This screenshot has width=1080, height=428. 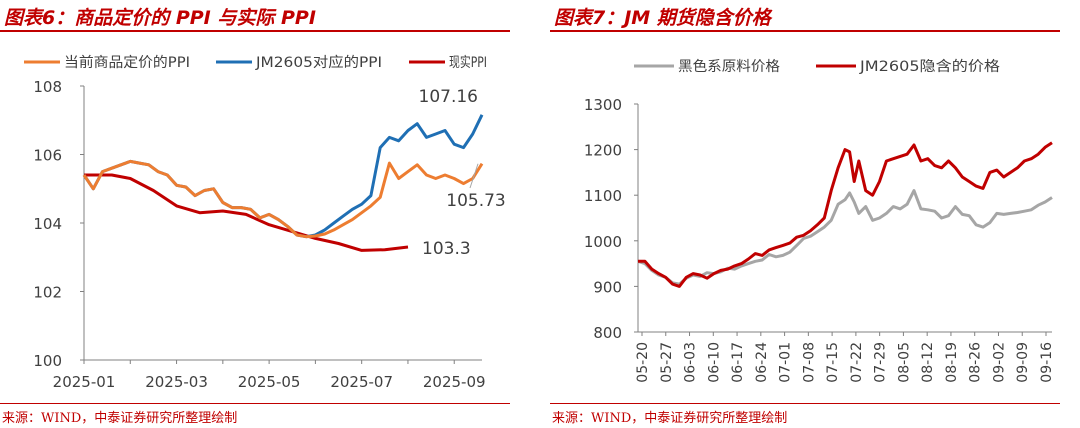 What do you see at coordinates (468, 63) in the screenshot?
I see `legend-label: 现实PPI` at bounding box center [468, 63].